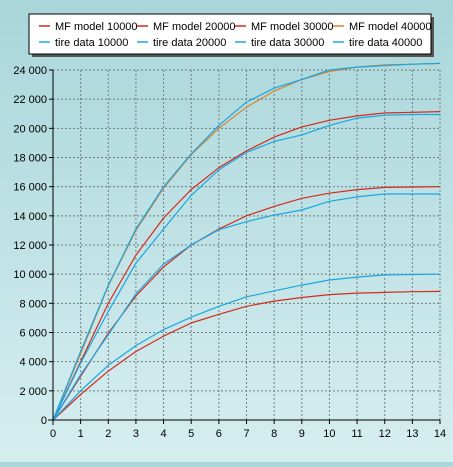 The height and width of the screenshot is (467, 453). What do you see at coordinates (30, 100) in the screenshot?
I see `y-tick-label: 22 000` at bounding box center [30, 100].